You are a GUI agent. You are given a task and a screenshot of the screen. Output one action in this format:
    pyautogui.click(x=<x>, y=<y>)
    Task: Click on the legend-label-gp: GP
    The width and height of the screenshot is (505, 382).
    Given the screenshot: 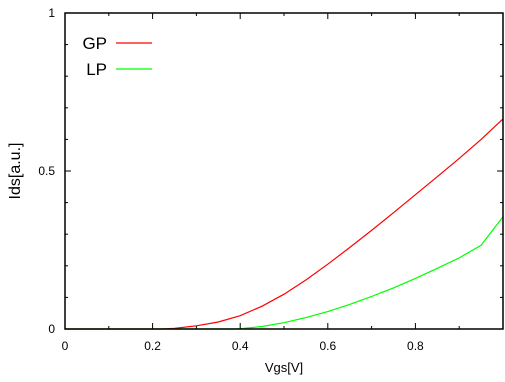 What is the action you would take?
    pyautogui.click(x=94, y=43)
    